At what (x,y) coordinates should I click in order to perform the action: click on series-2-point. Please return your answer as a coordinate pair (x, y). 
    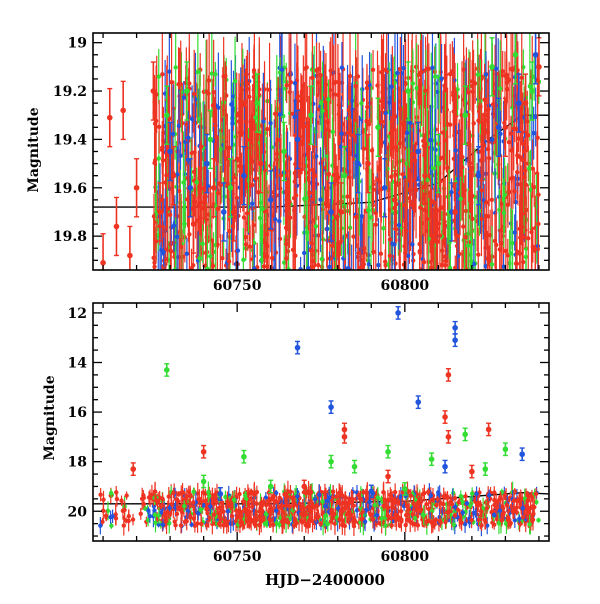
    Looking at the image, I should click on (103, 263).